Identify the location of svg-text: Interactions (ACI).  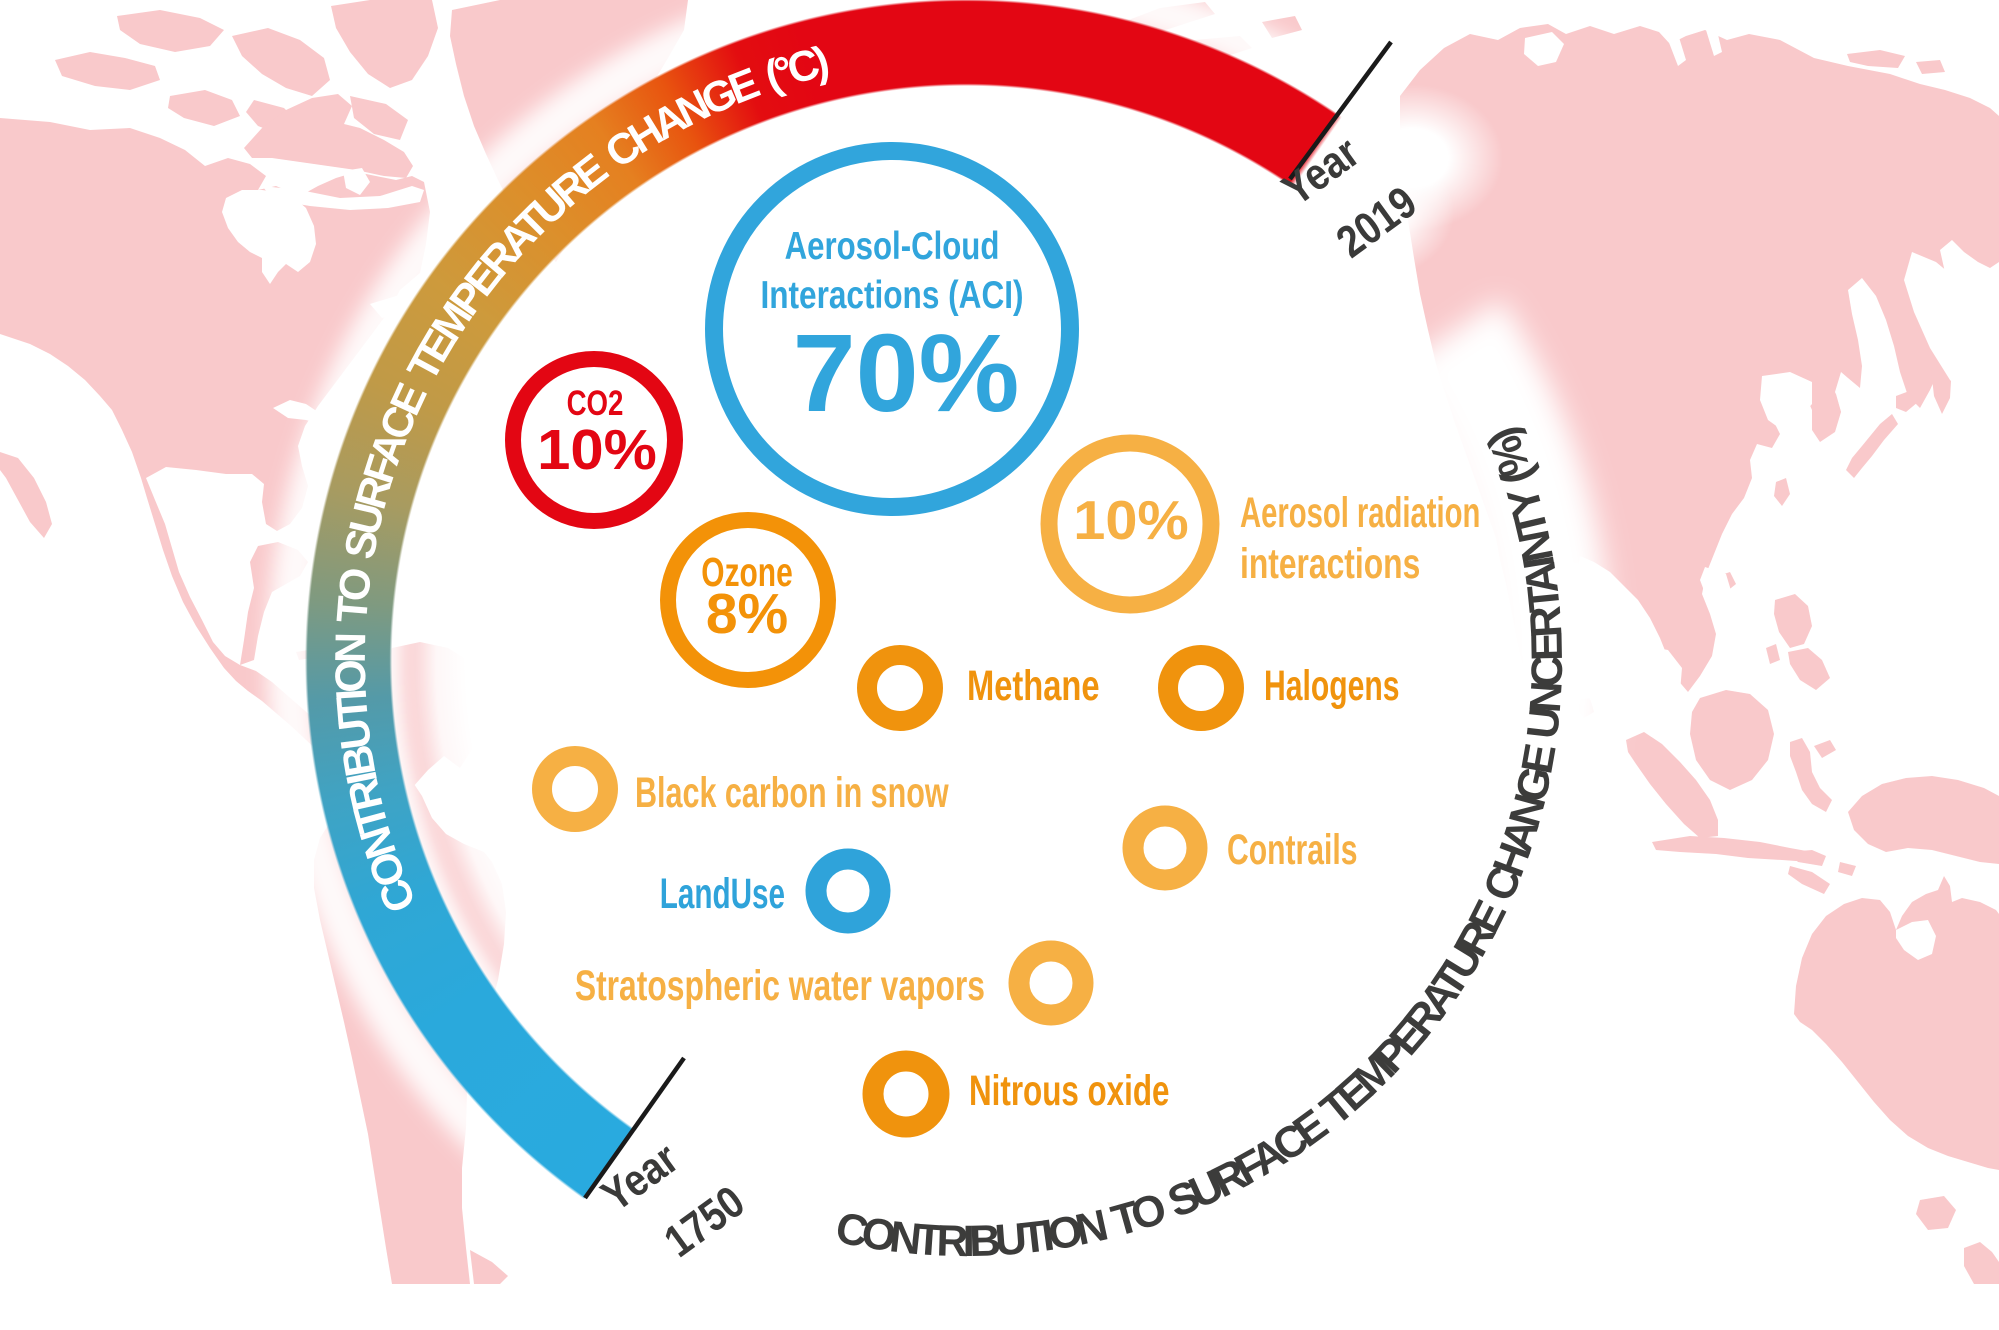
(891, 295).